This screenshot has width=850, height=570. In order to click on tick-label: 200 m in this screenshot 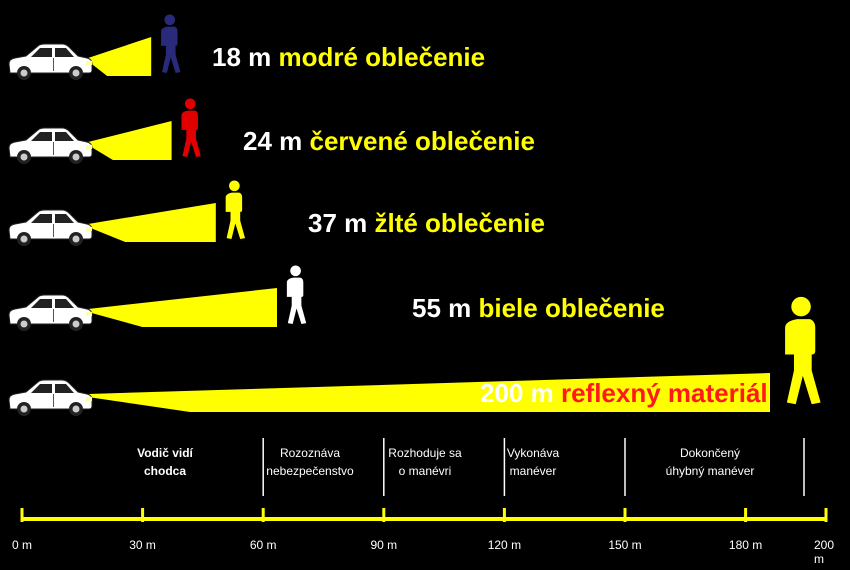, I will do `click(824, 552)`.